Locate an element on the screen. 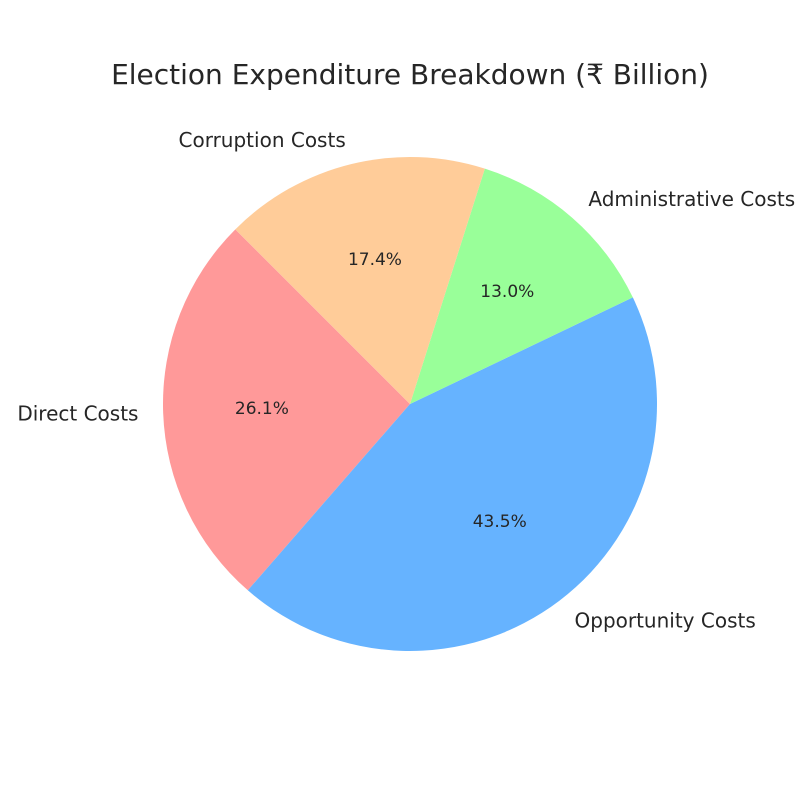 Image resolution: width=800 pixels, height=800 pixels. pie-slice-administrative-costs is located at coordinates (521, 286).